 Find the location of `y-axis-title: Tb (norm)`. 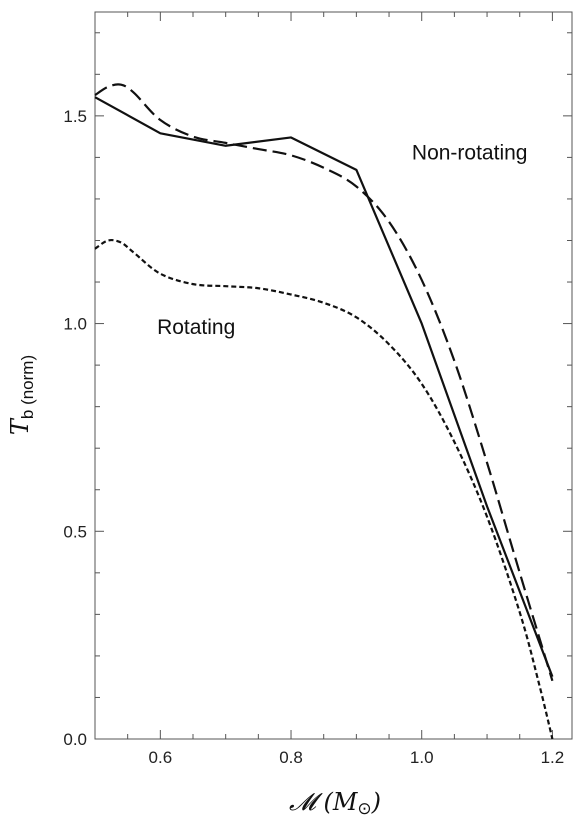

y-axis-title: Tb (norm) is located at coordinates (21, 395).